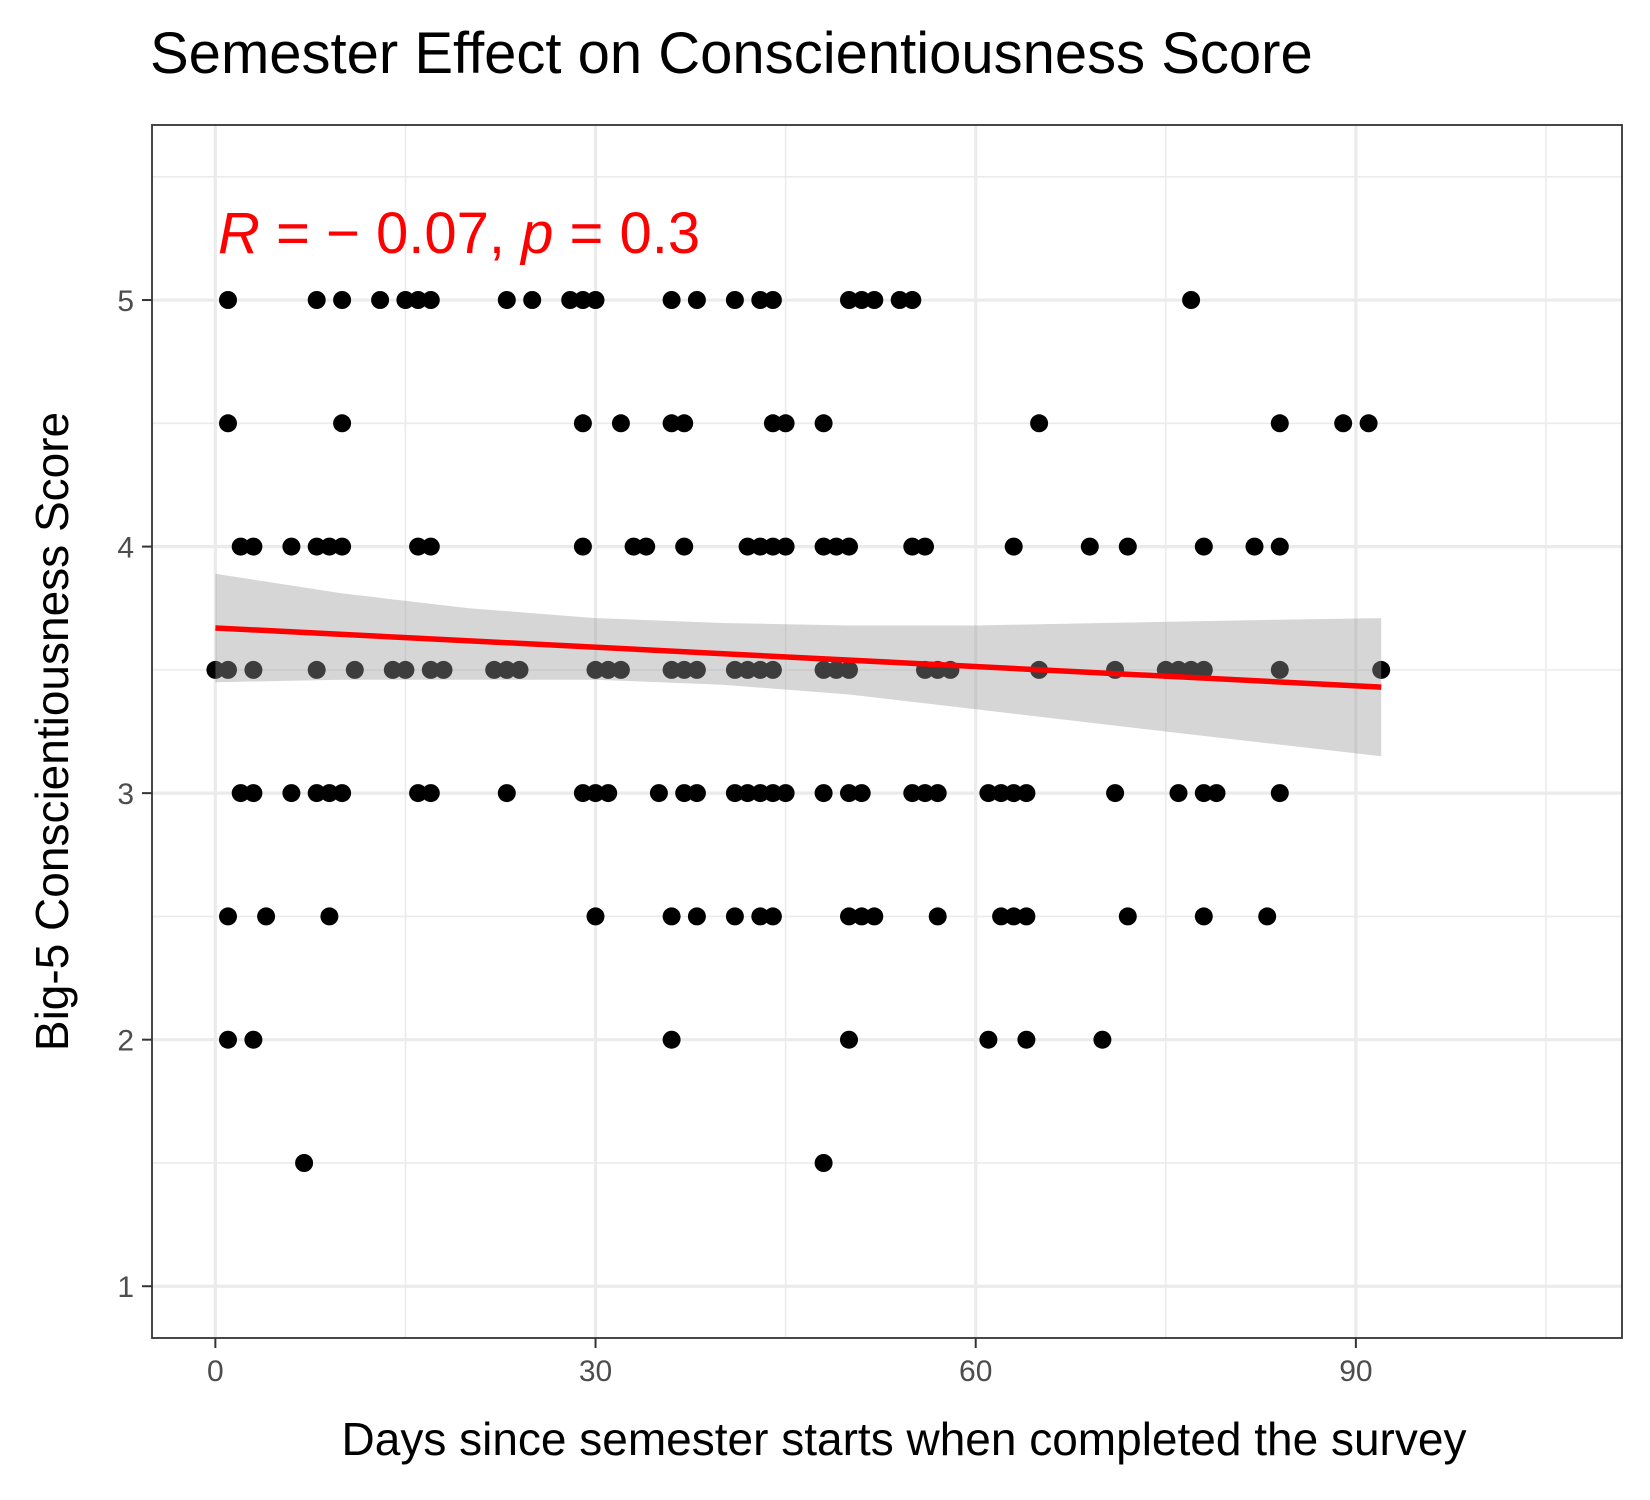 This screenshot has width=1650, height=1500. What do you see at coordinates (52, 731) in the screenshot?
I see `y-axis-title: Big-5 Conscientiousness Score` at bounding box center [52, 731].